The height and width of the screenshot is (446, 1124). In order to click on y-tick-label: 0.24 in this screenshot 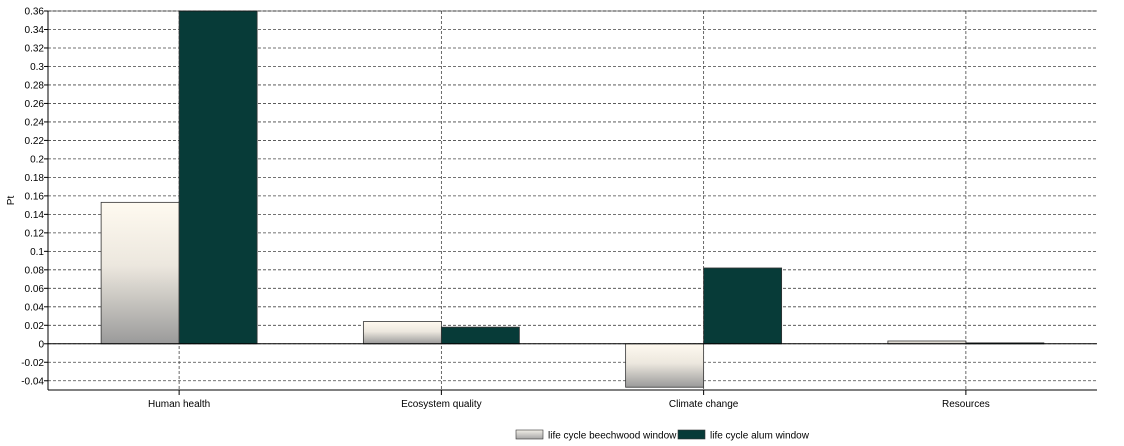, I will do `click(35, 122)`.